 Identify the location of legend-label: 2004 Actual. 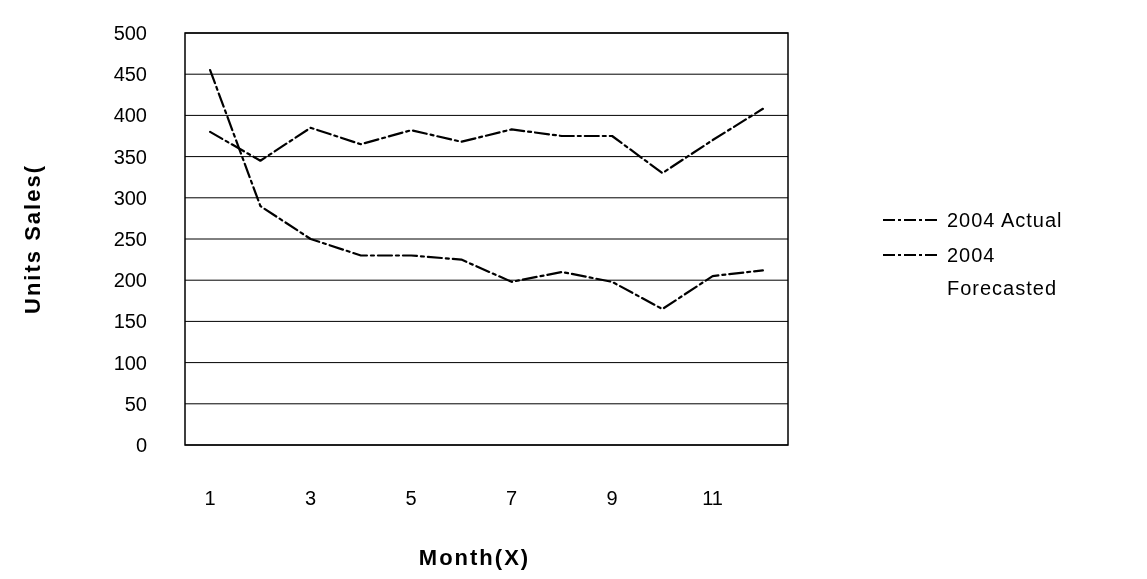
(1005, 220).